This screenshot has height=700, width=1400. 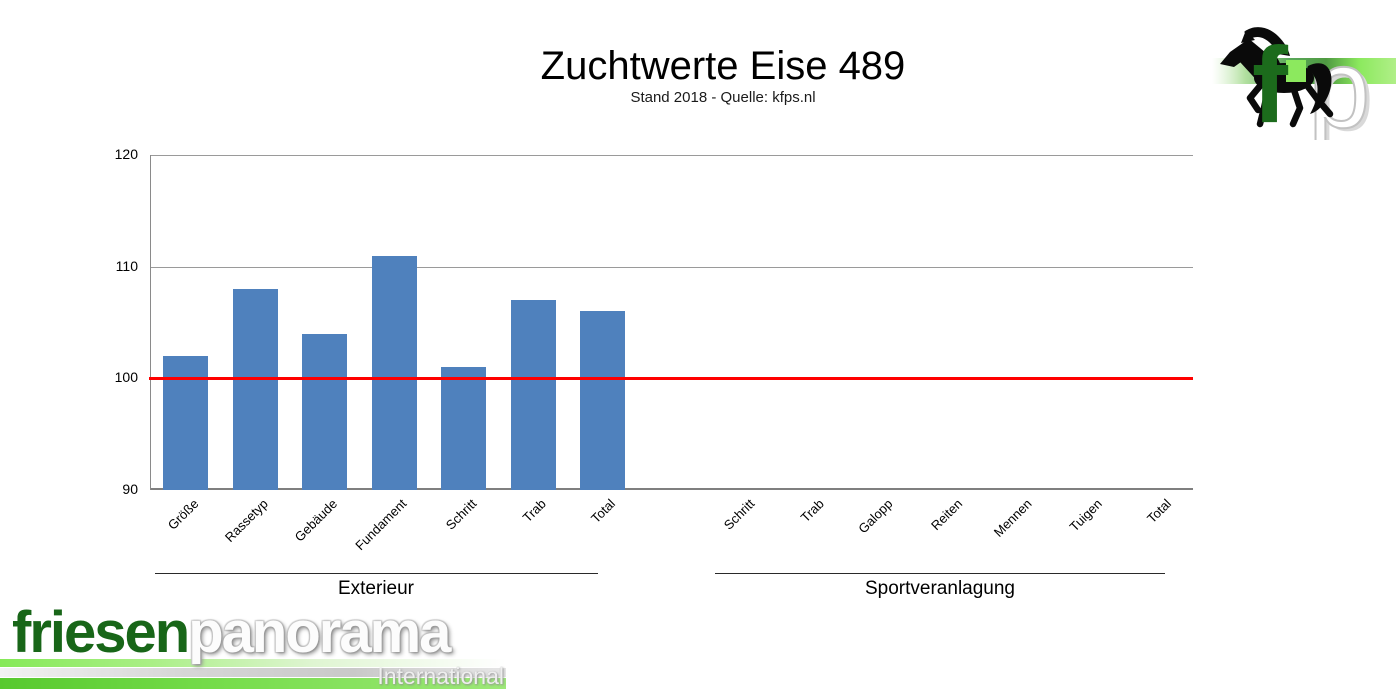 I want to click on friesenpanorama-footer-logo: friesenpanorama International, so click(x=280, y=650).